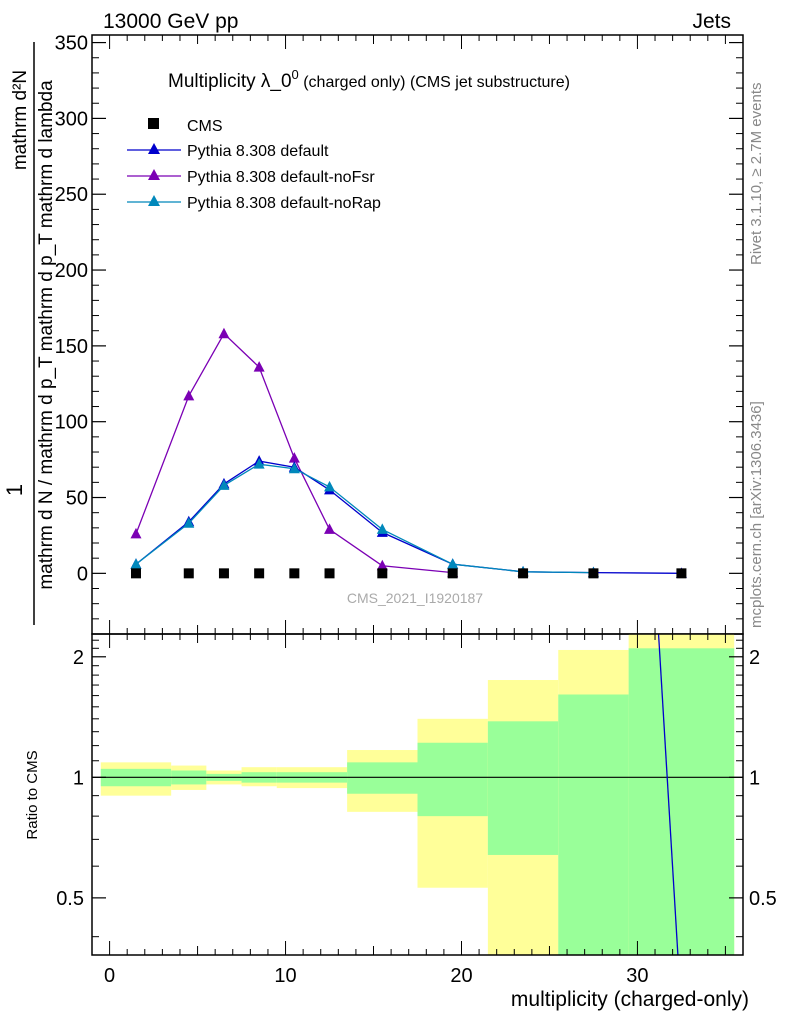 This screenshot has width=786, height=1024. What do you see at coordinates (258, 151) in the screenshot?
I see `legend-label-default: Pythia 8.308 default` at bounding box center [258, 151].